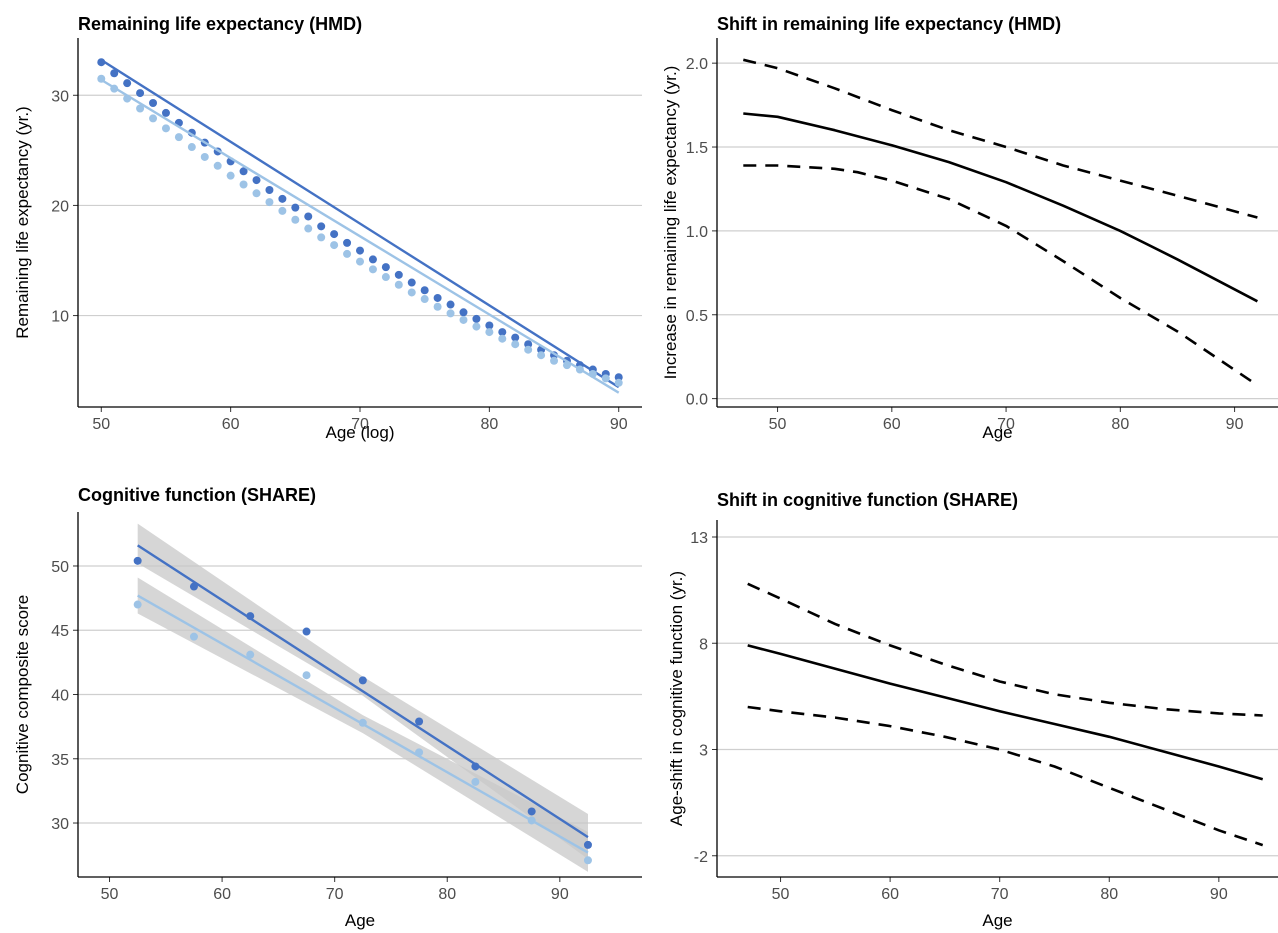  Describe the element at coordinates (22, 222) in the screenshot. I see `y-axis-title: Remaining life expectancy (yr.)` at that location.